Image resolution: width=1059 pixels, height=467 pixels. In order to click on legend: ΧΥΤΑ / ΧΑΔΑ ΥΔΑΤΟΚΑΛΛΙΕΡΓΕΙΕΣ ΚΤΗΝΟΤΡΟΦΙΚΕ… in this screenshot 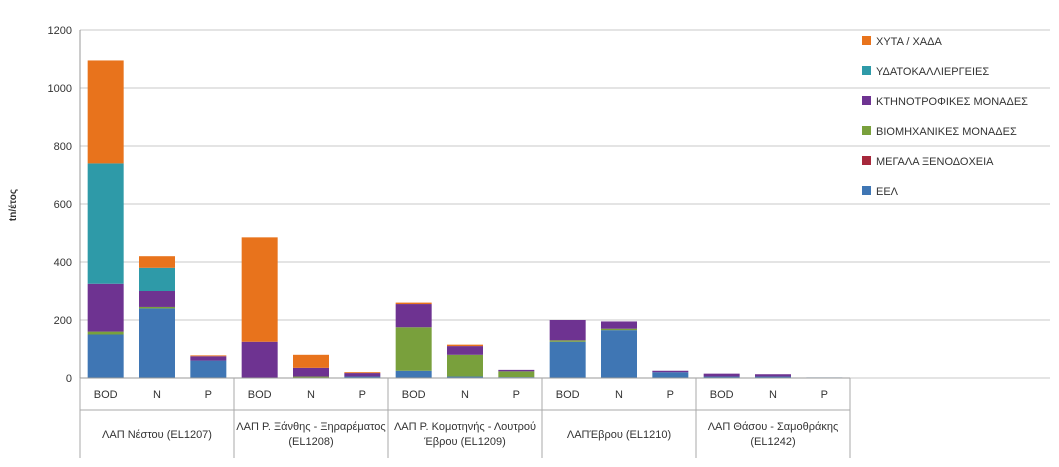, I will do `click(945, 117)`.